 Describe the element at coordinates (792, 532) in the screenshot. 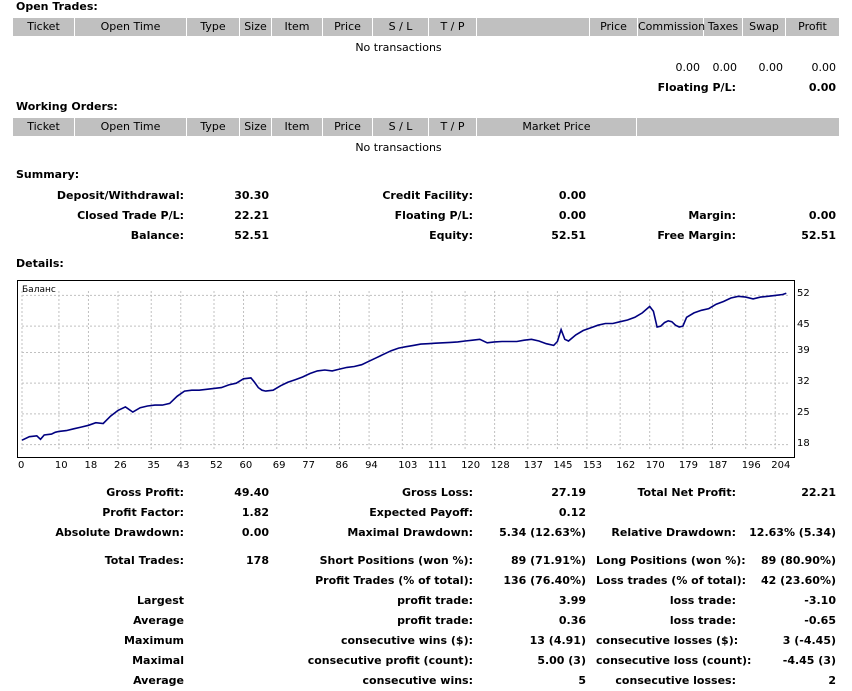

I see `relative-drawdown-value: 12.63% (5.34)` at that location.